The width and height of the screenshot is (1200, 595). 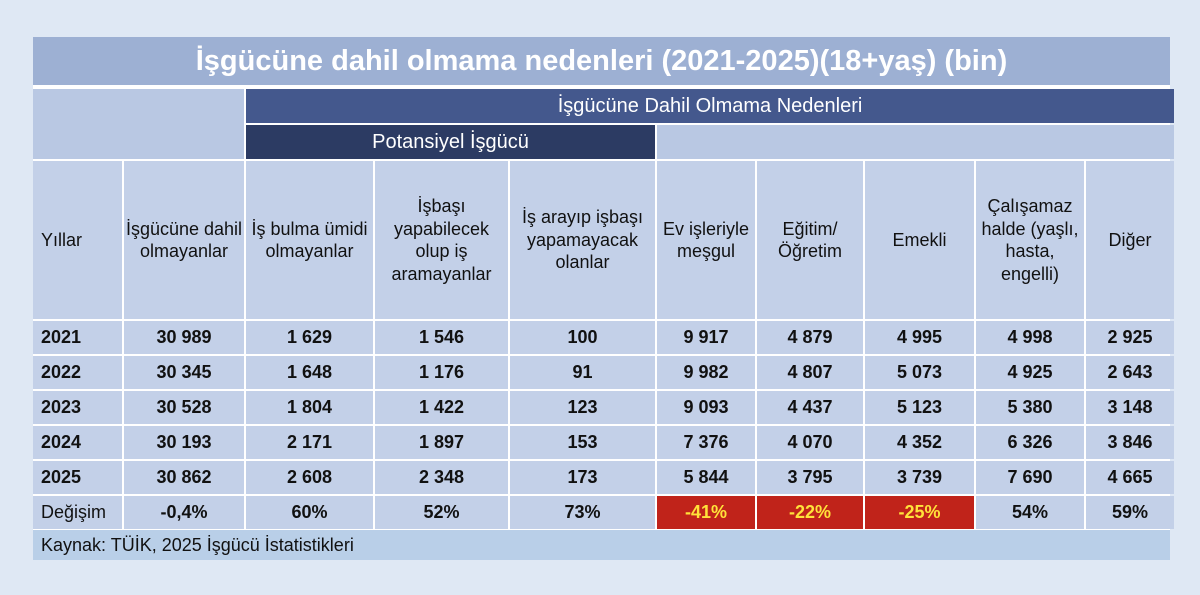 What do you see at coordinates (1030, 477) in the screenshot?
I see `cell: 7 690` at bounding box center [1030, 477].